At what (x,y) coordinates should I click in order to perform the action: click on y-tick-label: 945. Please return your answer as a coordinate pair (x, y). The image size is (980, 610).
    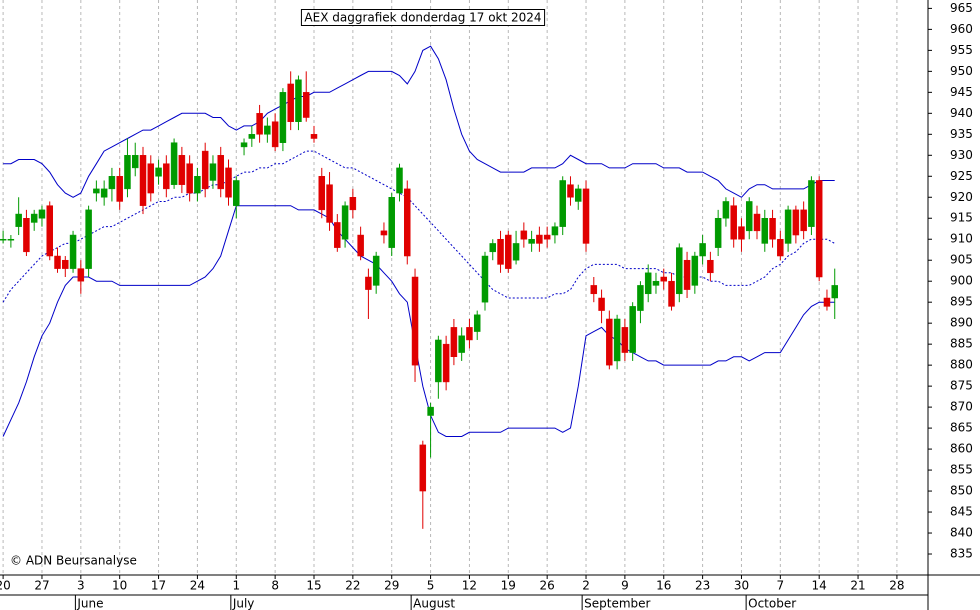
    Looking at the image, I should click on (961, 92).